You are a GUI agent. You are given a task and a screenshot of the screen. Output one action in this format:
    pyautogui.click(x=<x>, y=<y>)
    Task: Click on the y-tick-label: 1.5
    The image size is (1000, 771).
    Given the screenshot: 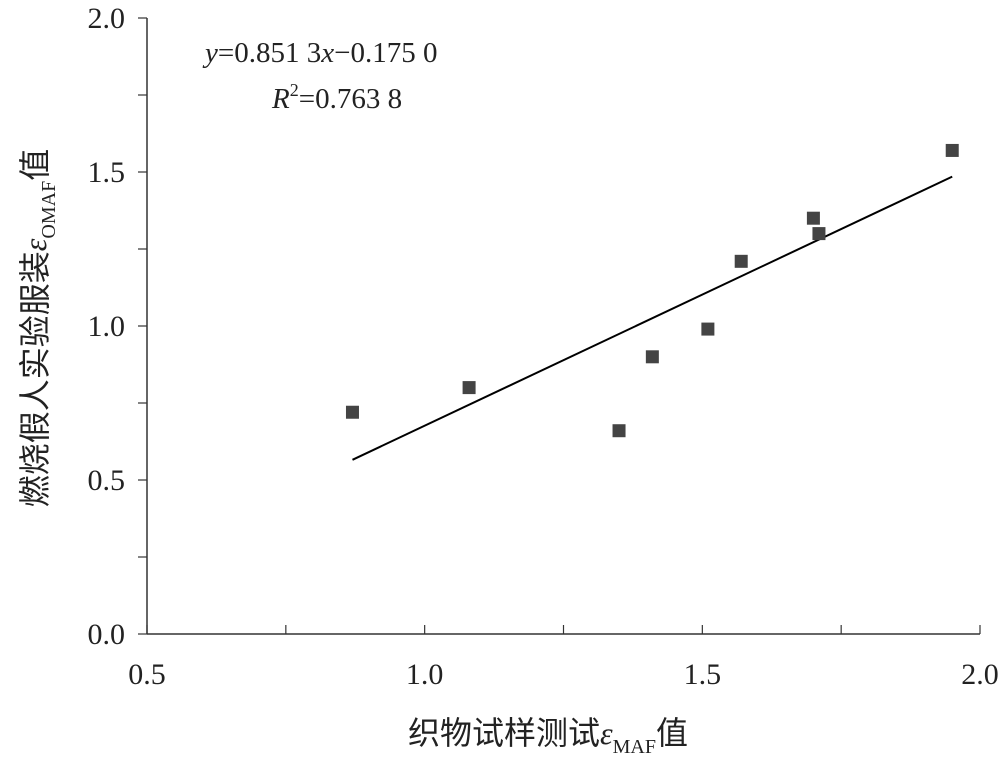 What is the action you would take?
    pyautogui.click(x=107, y=172)
    